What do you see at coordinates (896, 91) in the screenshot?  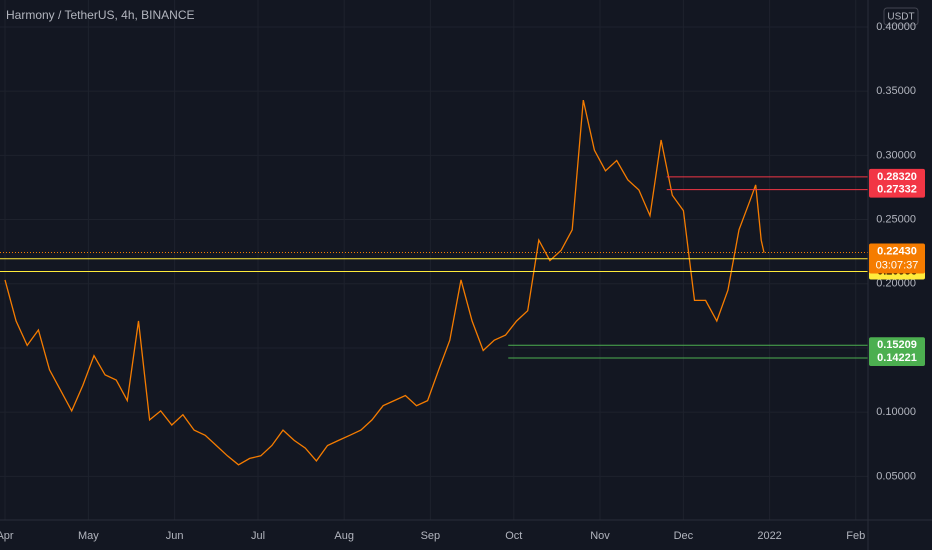 I see `y-tick-label: 0.35000` at bounding box center [896, 91].